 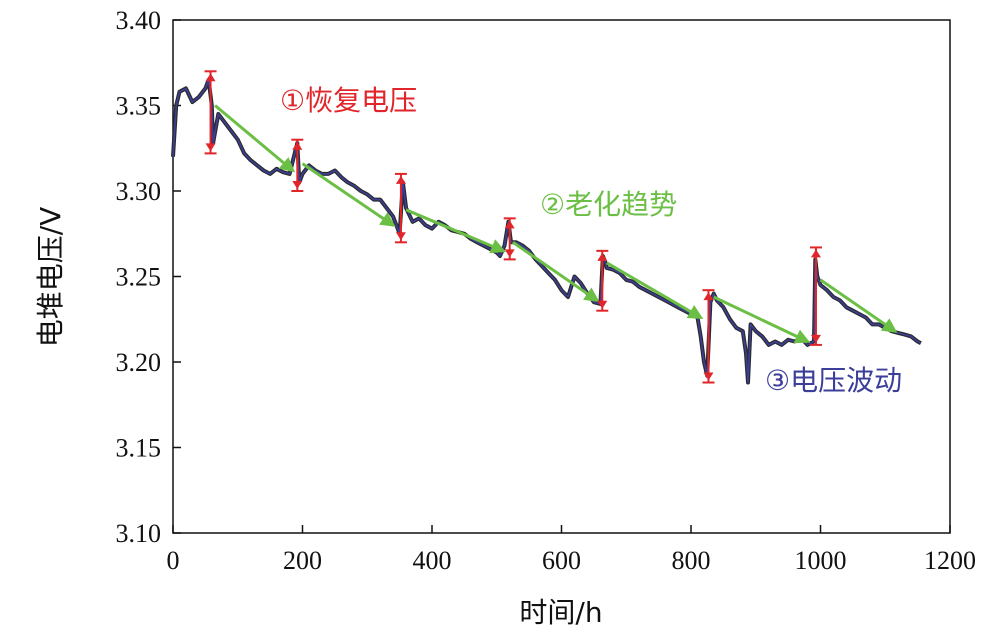 What do you see at coordinates (561, 560) in the screenshot?
I see `x-tick-label: 600` at bounding box center [561, 560].